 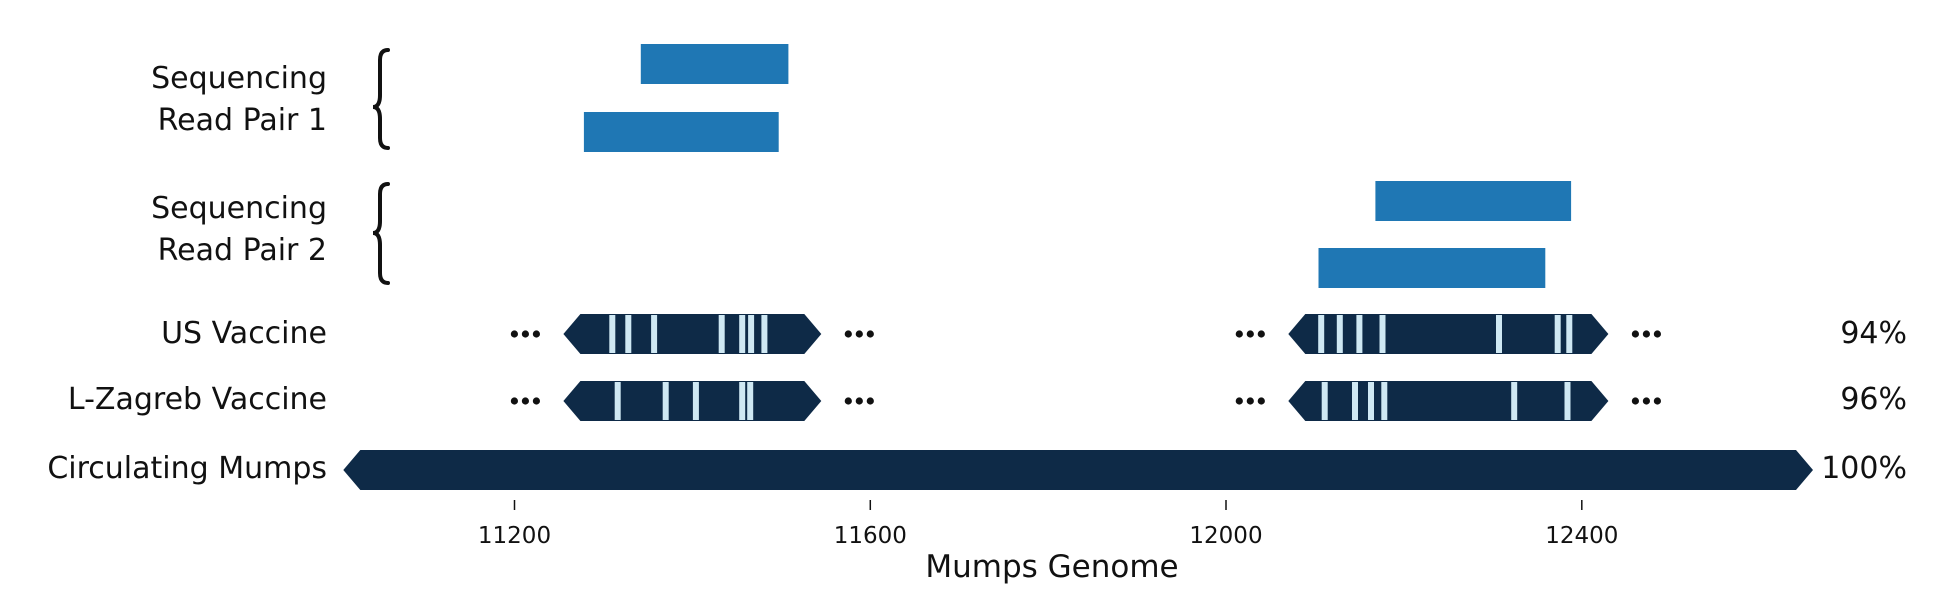 I want to click on row-label-read-pair-1-line-2: Read Pair 1, so click(x=242, y=120).